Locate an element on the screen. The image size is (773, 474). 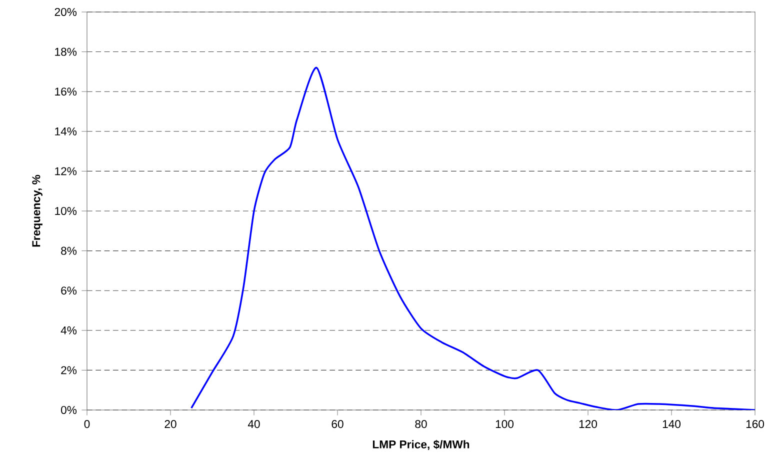
x-tick-label: 140 is located at coordinates (671, 424).